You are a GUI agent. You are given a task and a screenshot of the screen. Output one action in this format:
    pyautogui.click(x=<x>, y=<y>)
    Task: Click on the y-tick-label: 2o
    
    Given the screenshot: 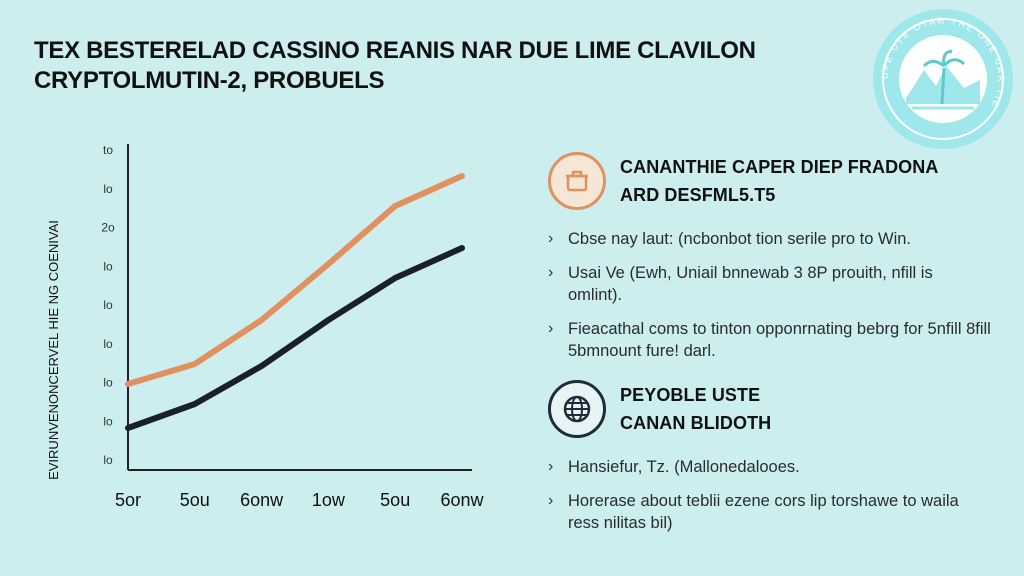 What is the action you would take?
    pyautogui.click(x=108, y=228)
    